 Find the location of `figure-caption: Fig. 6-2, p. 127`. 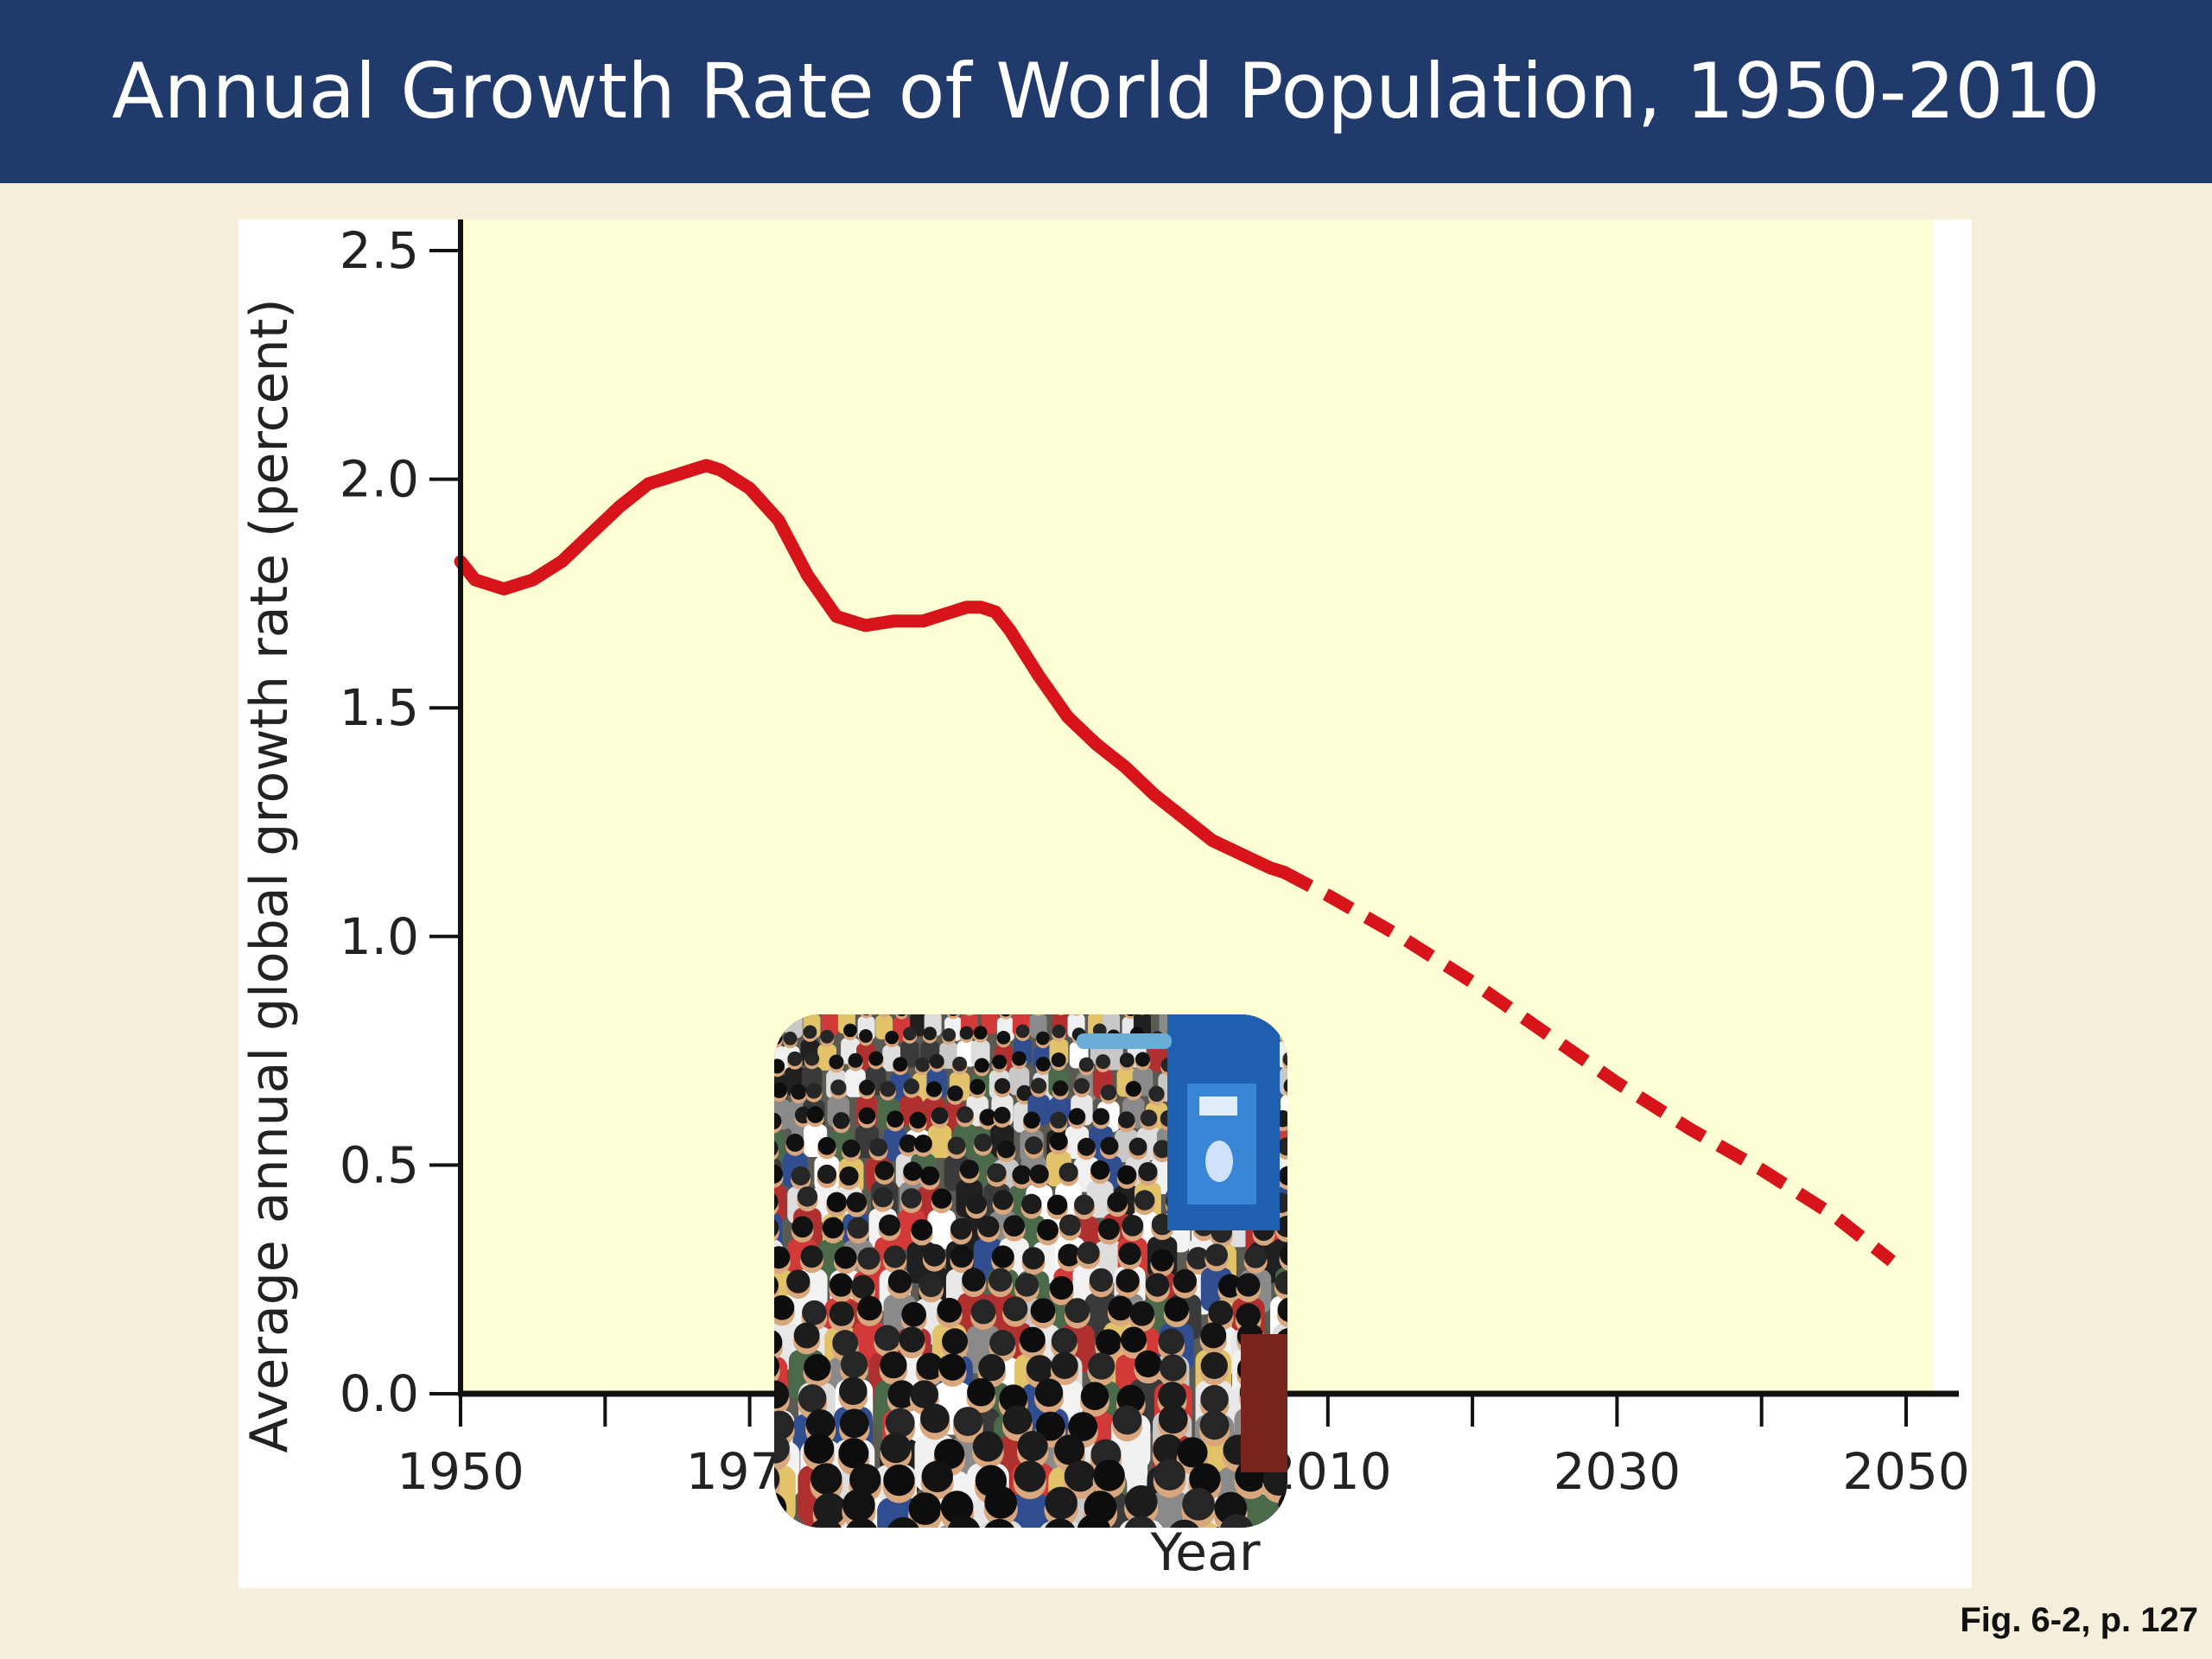

figure-caption: Fig. 6-2, p. 127 is located at coordinates (2079, 1620).